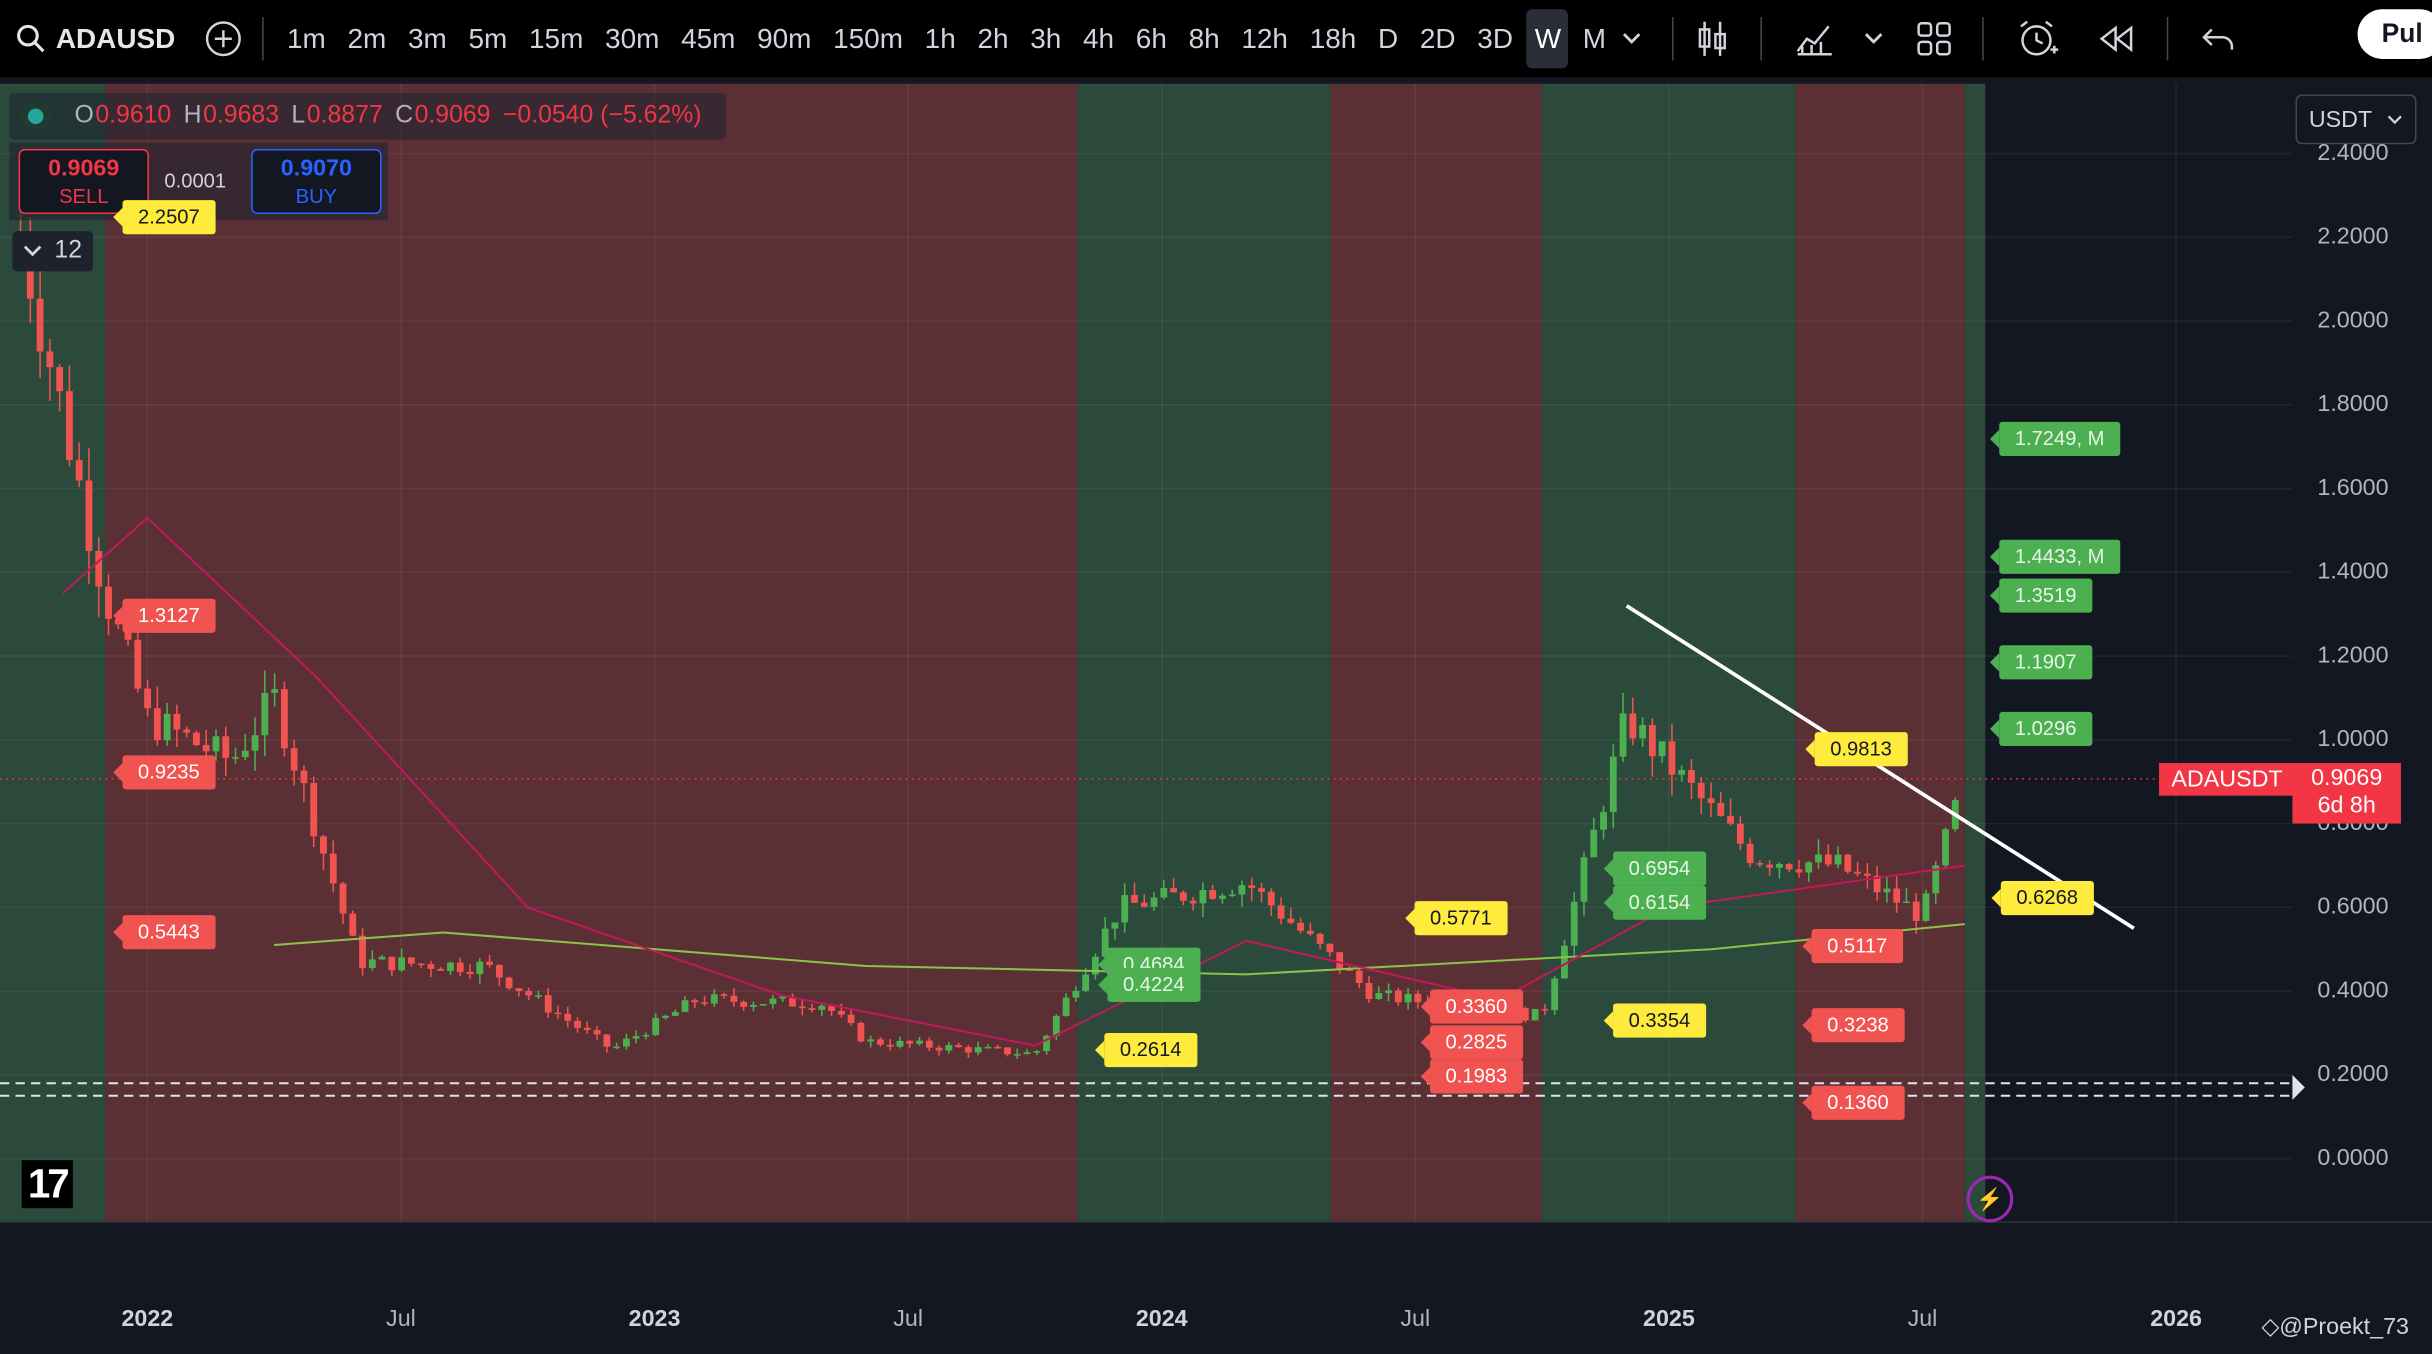 Image resolution: width=2432 pixels, height=1354 pixels. Describe the element at coordinates (164, 772) in the screenshot. I see `price-tag: 0.9235` at that location.